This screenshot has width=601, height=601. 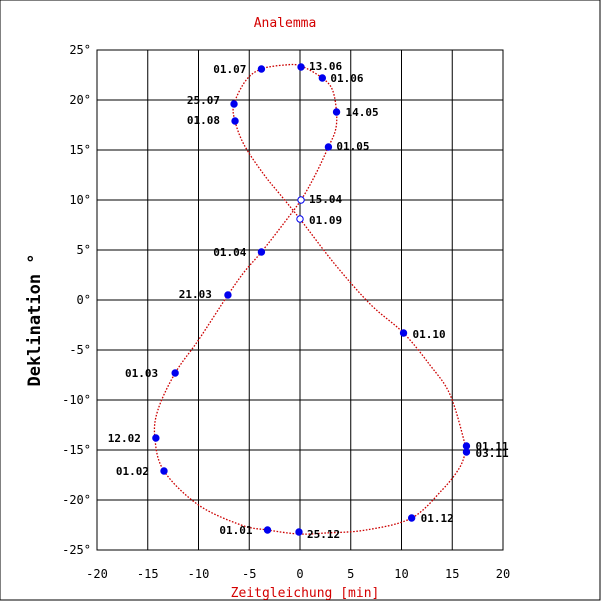 I want to click on point-label-14.05: 14.05, so click(x=362, y=112).